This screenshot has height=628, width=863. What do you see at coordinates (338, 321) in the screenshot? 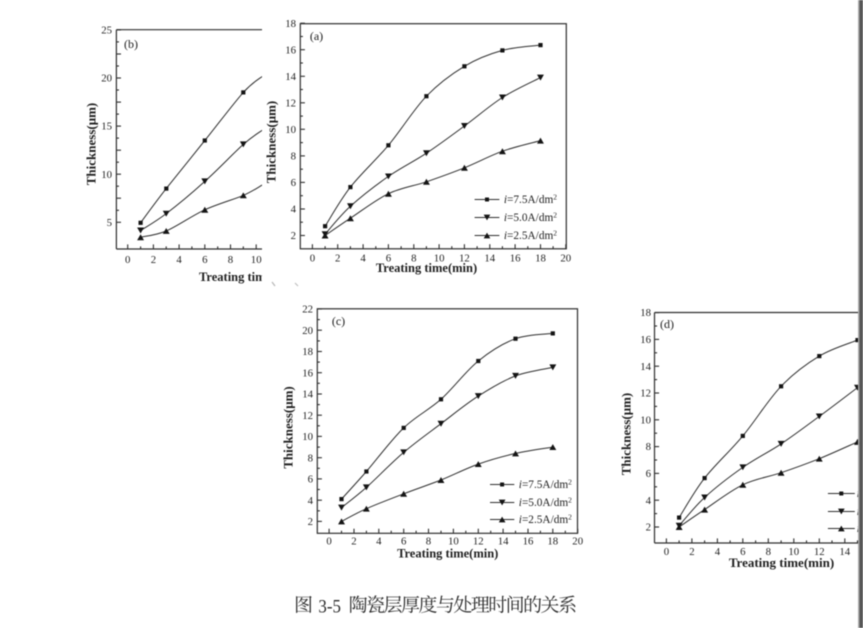
I see `svg-text: (c)` at bounding box center [338, 321].